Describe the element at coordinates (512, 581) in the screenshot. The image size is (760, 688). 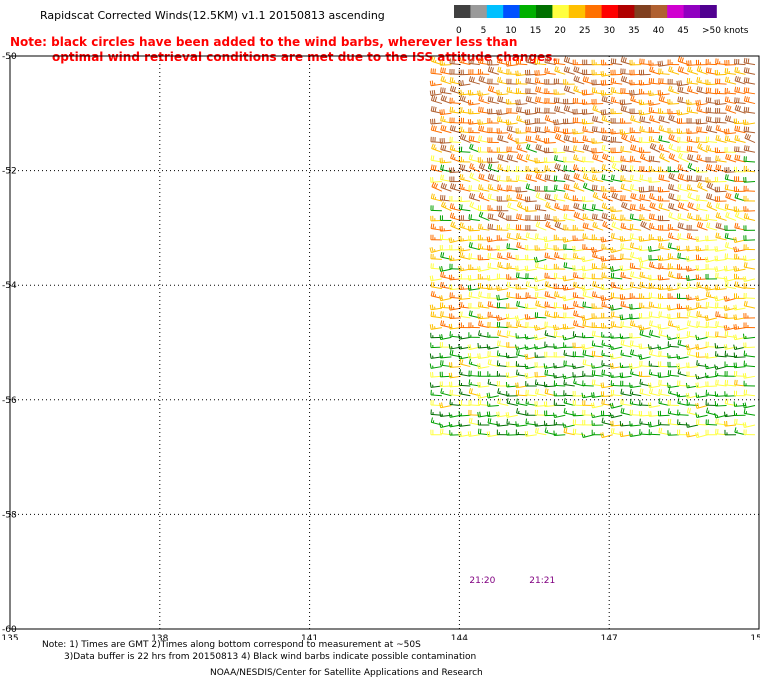
I see `time-labels: 21:20 21:21` at that location.